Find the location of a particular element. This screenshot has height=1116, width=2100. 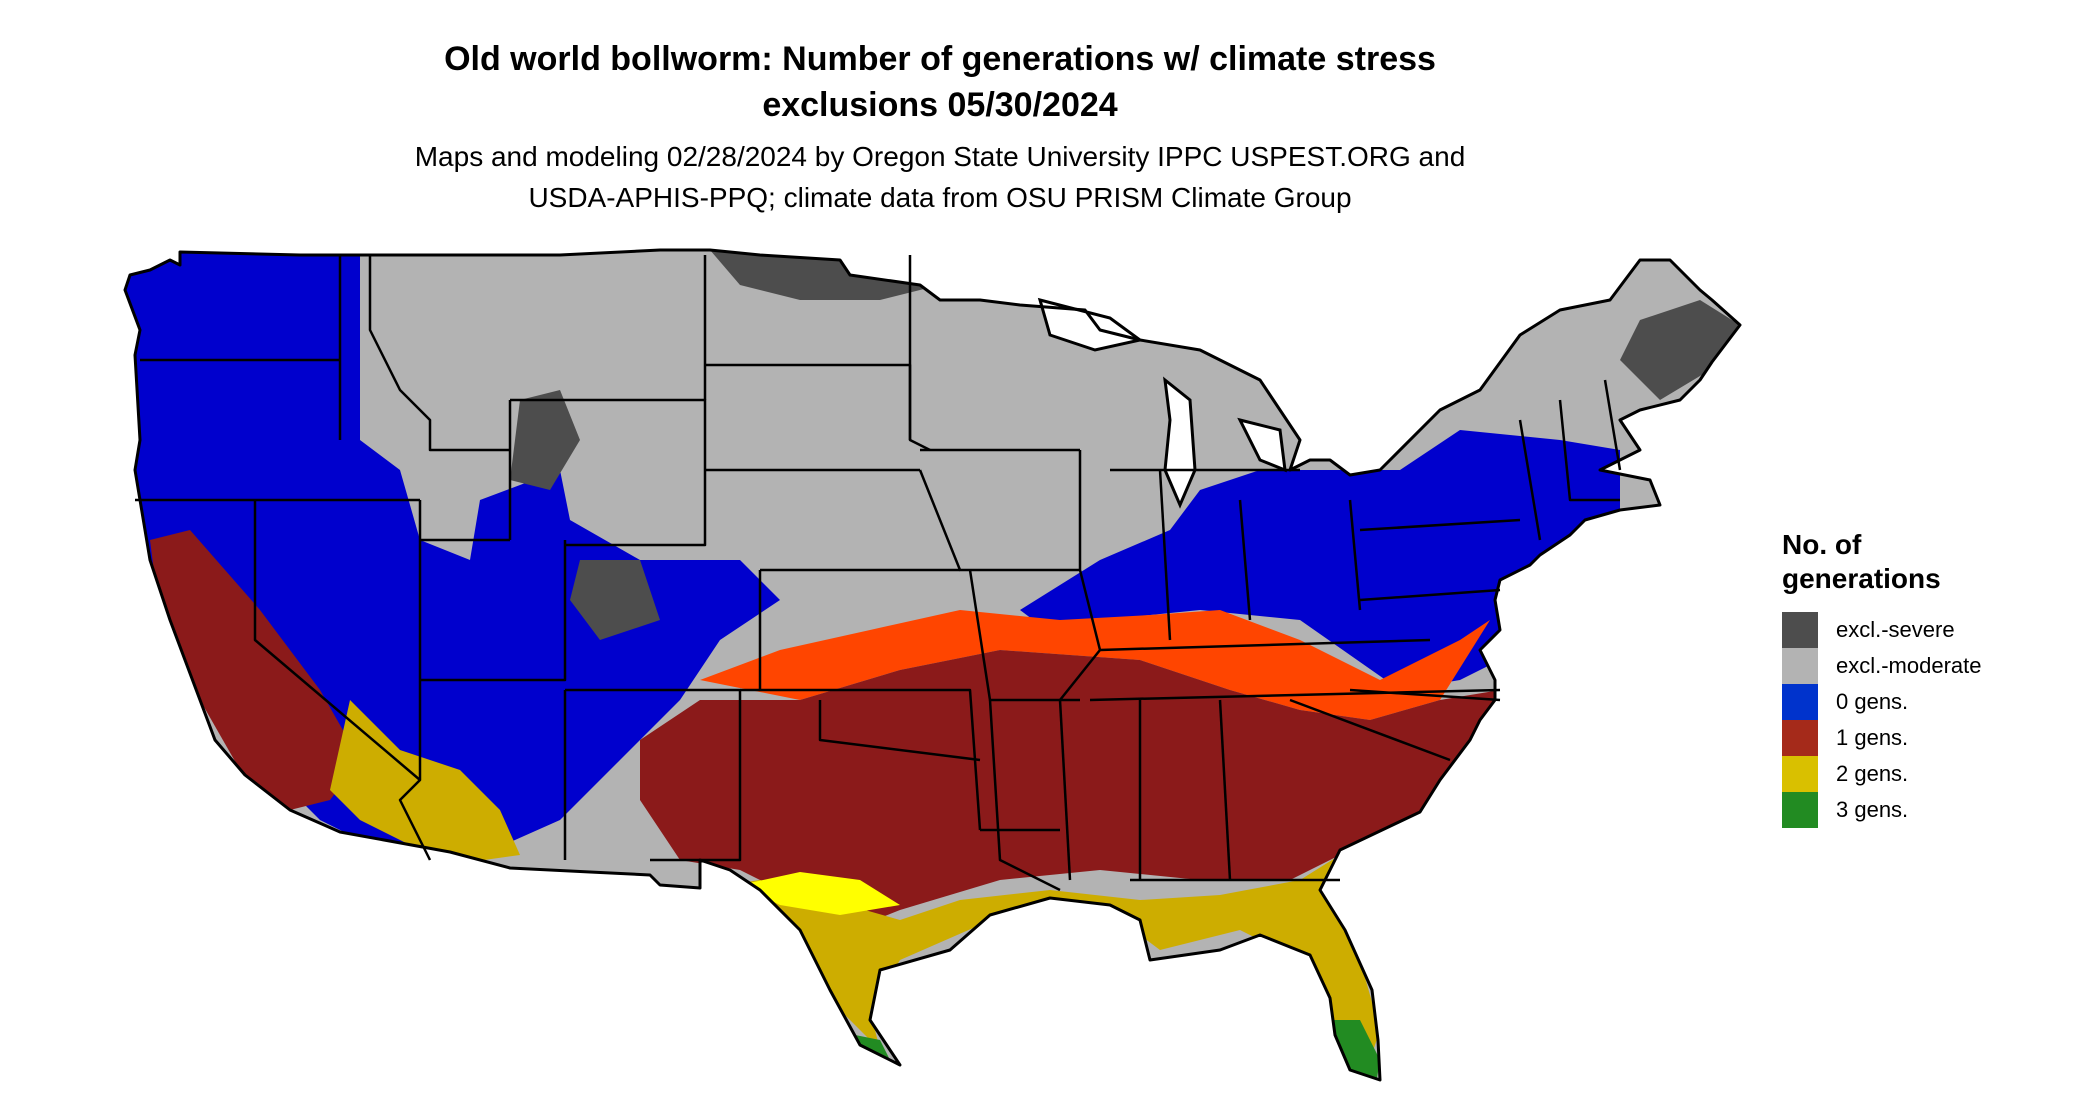

border-ga-sc is located at coordinates (1370, 730).